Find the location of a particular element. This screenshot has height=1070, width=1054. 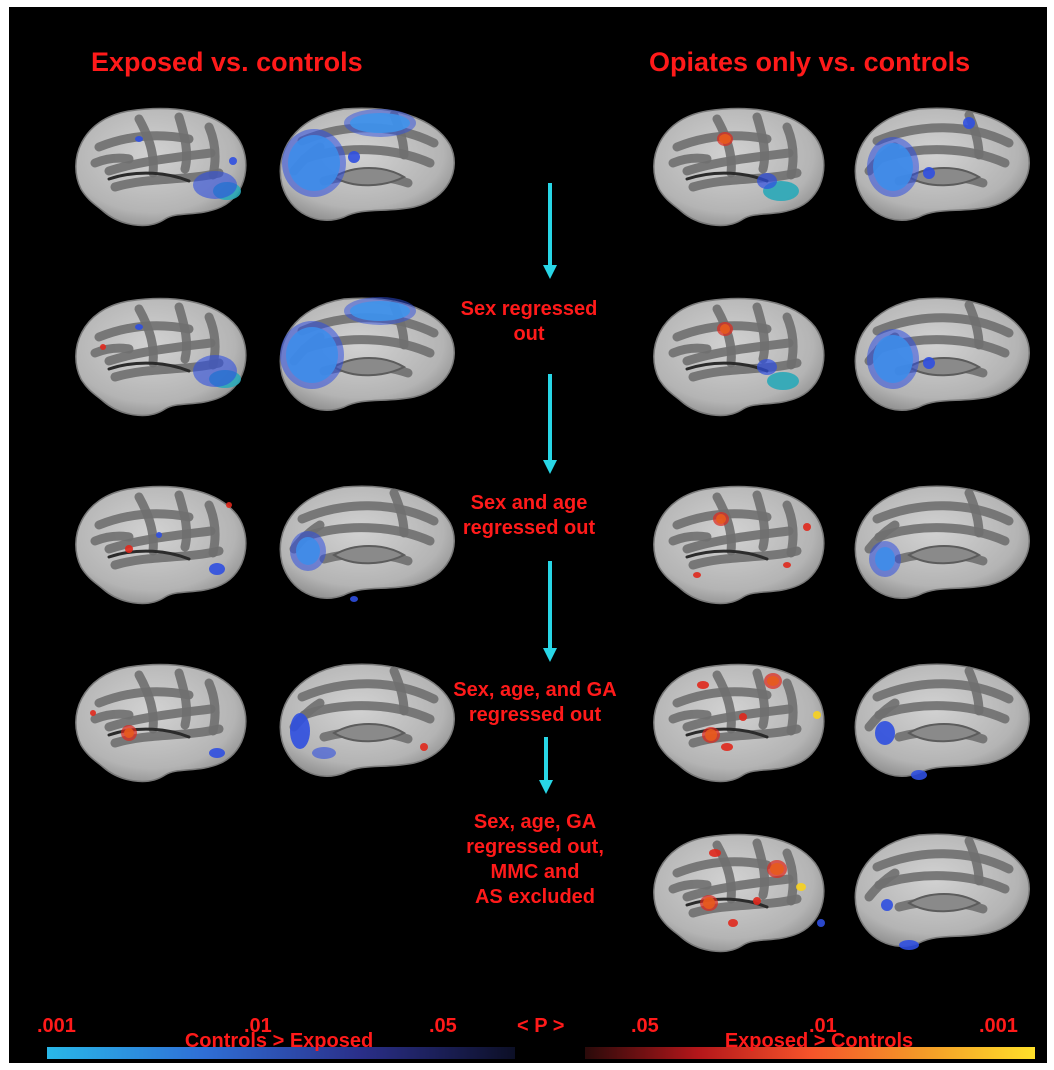

title-opiates-vs-controls: Opiates only vs. controls is located at coordinates (810, 62).